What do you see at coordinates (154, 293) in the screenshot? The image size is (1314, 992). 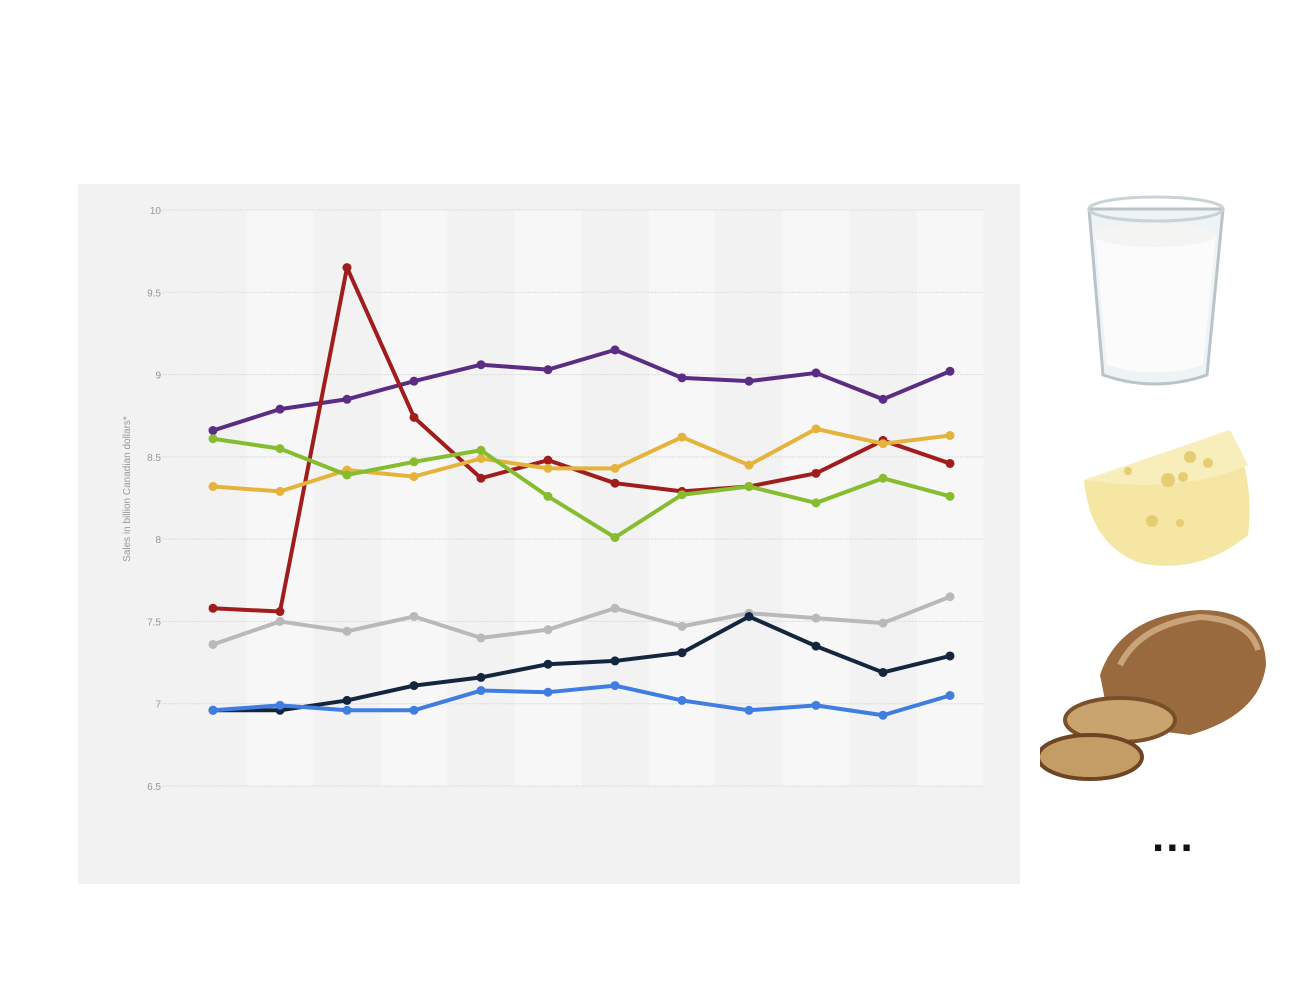 I see `y-tick-label: 9.5` at bounding box center [154, 293].